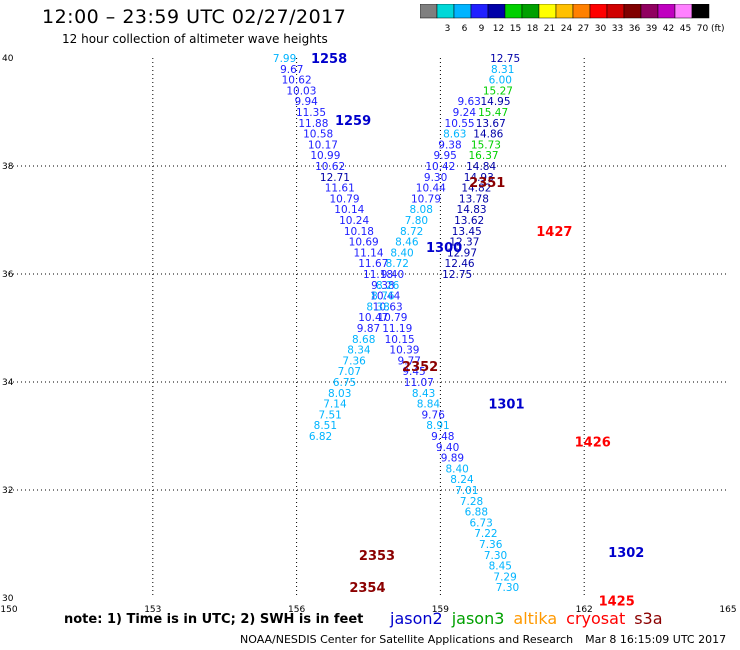 This screenshot has height=650, width=740. What do you see at coordinates (481, 167) in the screenshot?
I see `swh-value-point: 14.84` at bounding box center [481, 167].